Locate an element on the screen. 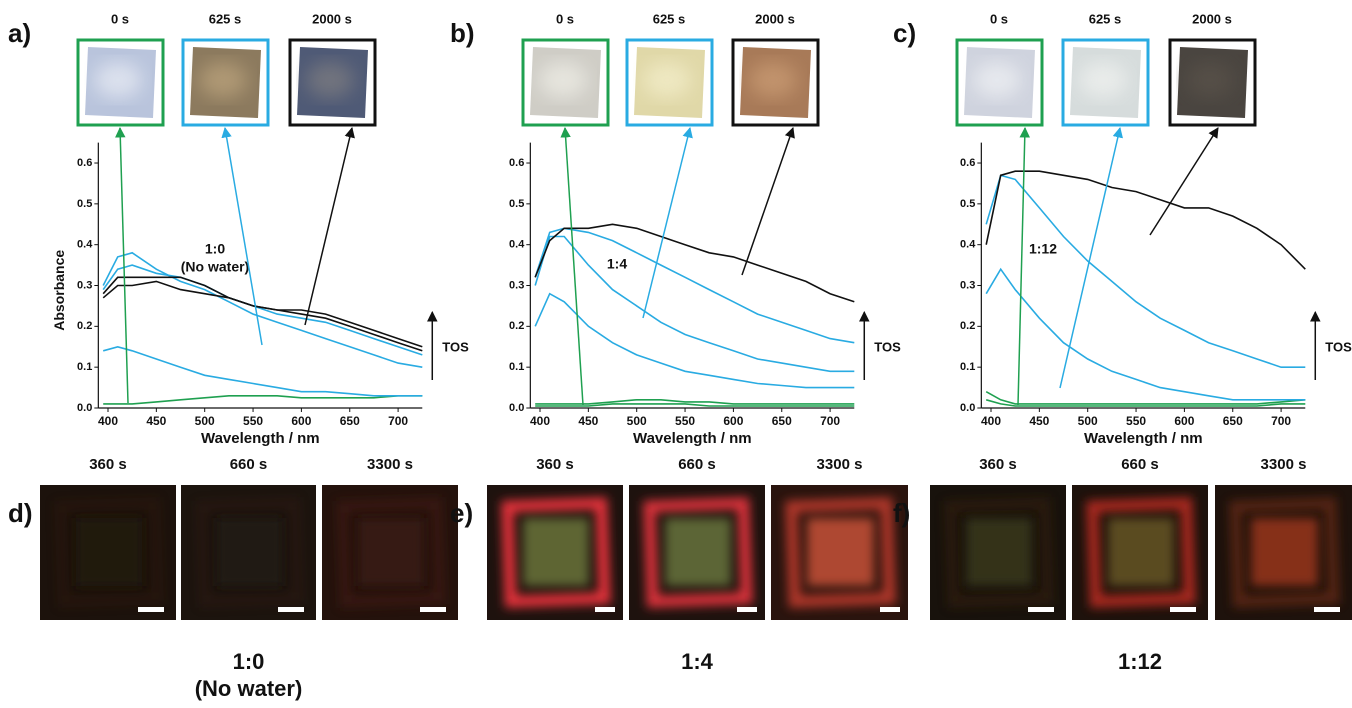 The width and height of the screenshot is (1352, 708). tos-label: TOS is located at coordinates (887, 346).